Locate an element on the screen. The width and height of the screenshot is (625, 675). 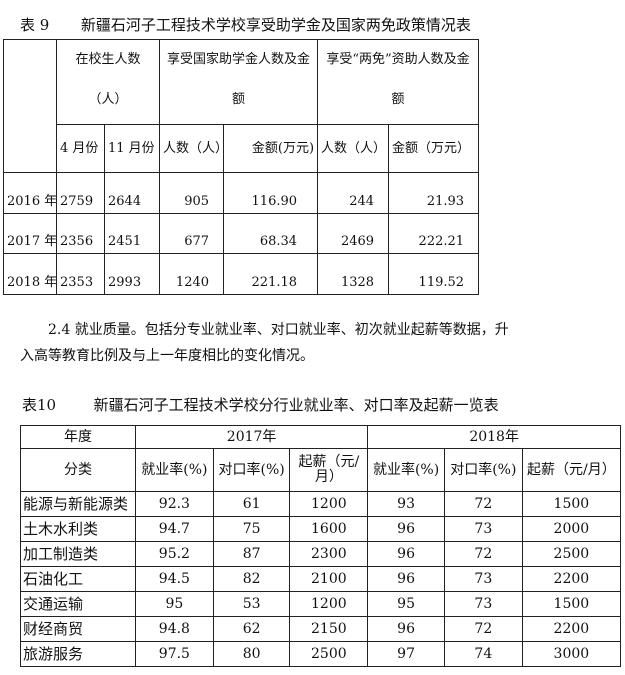
table-row: 加工制造类 95.2 87 2300 96 72 2500 is located at coordinates (321, 554).